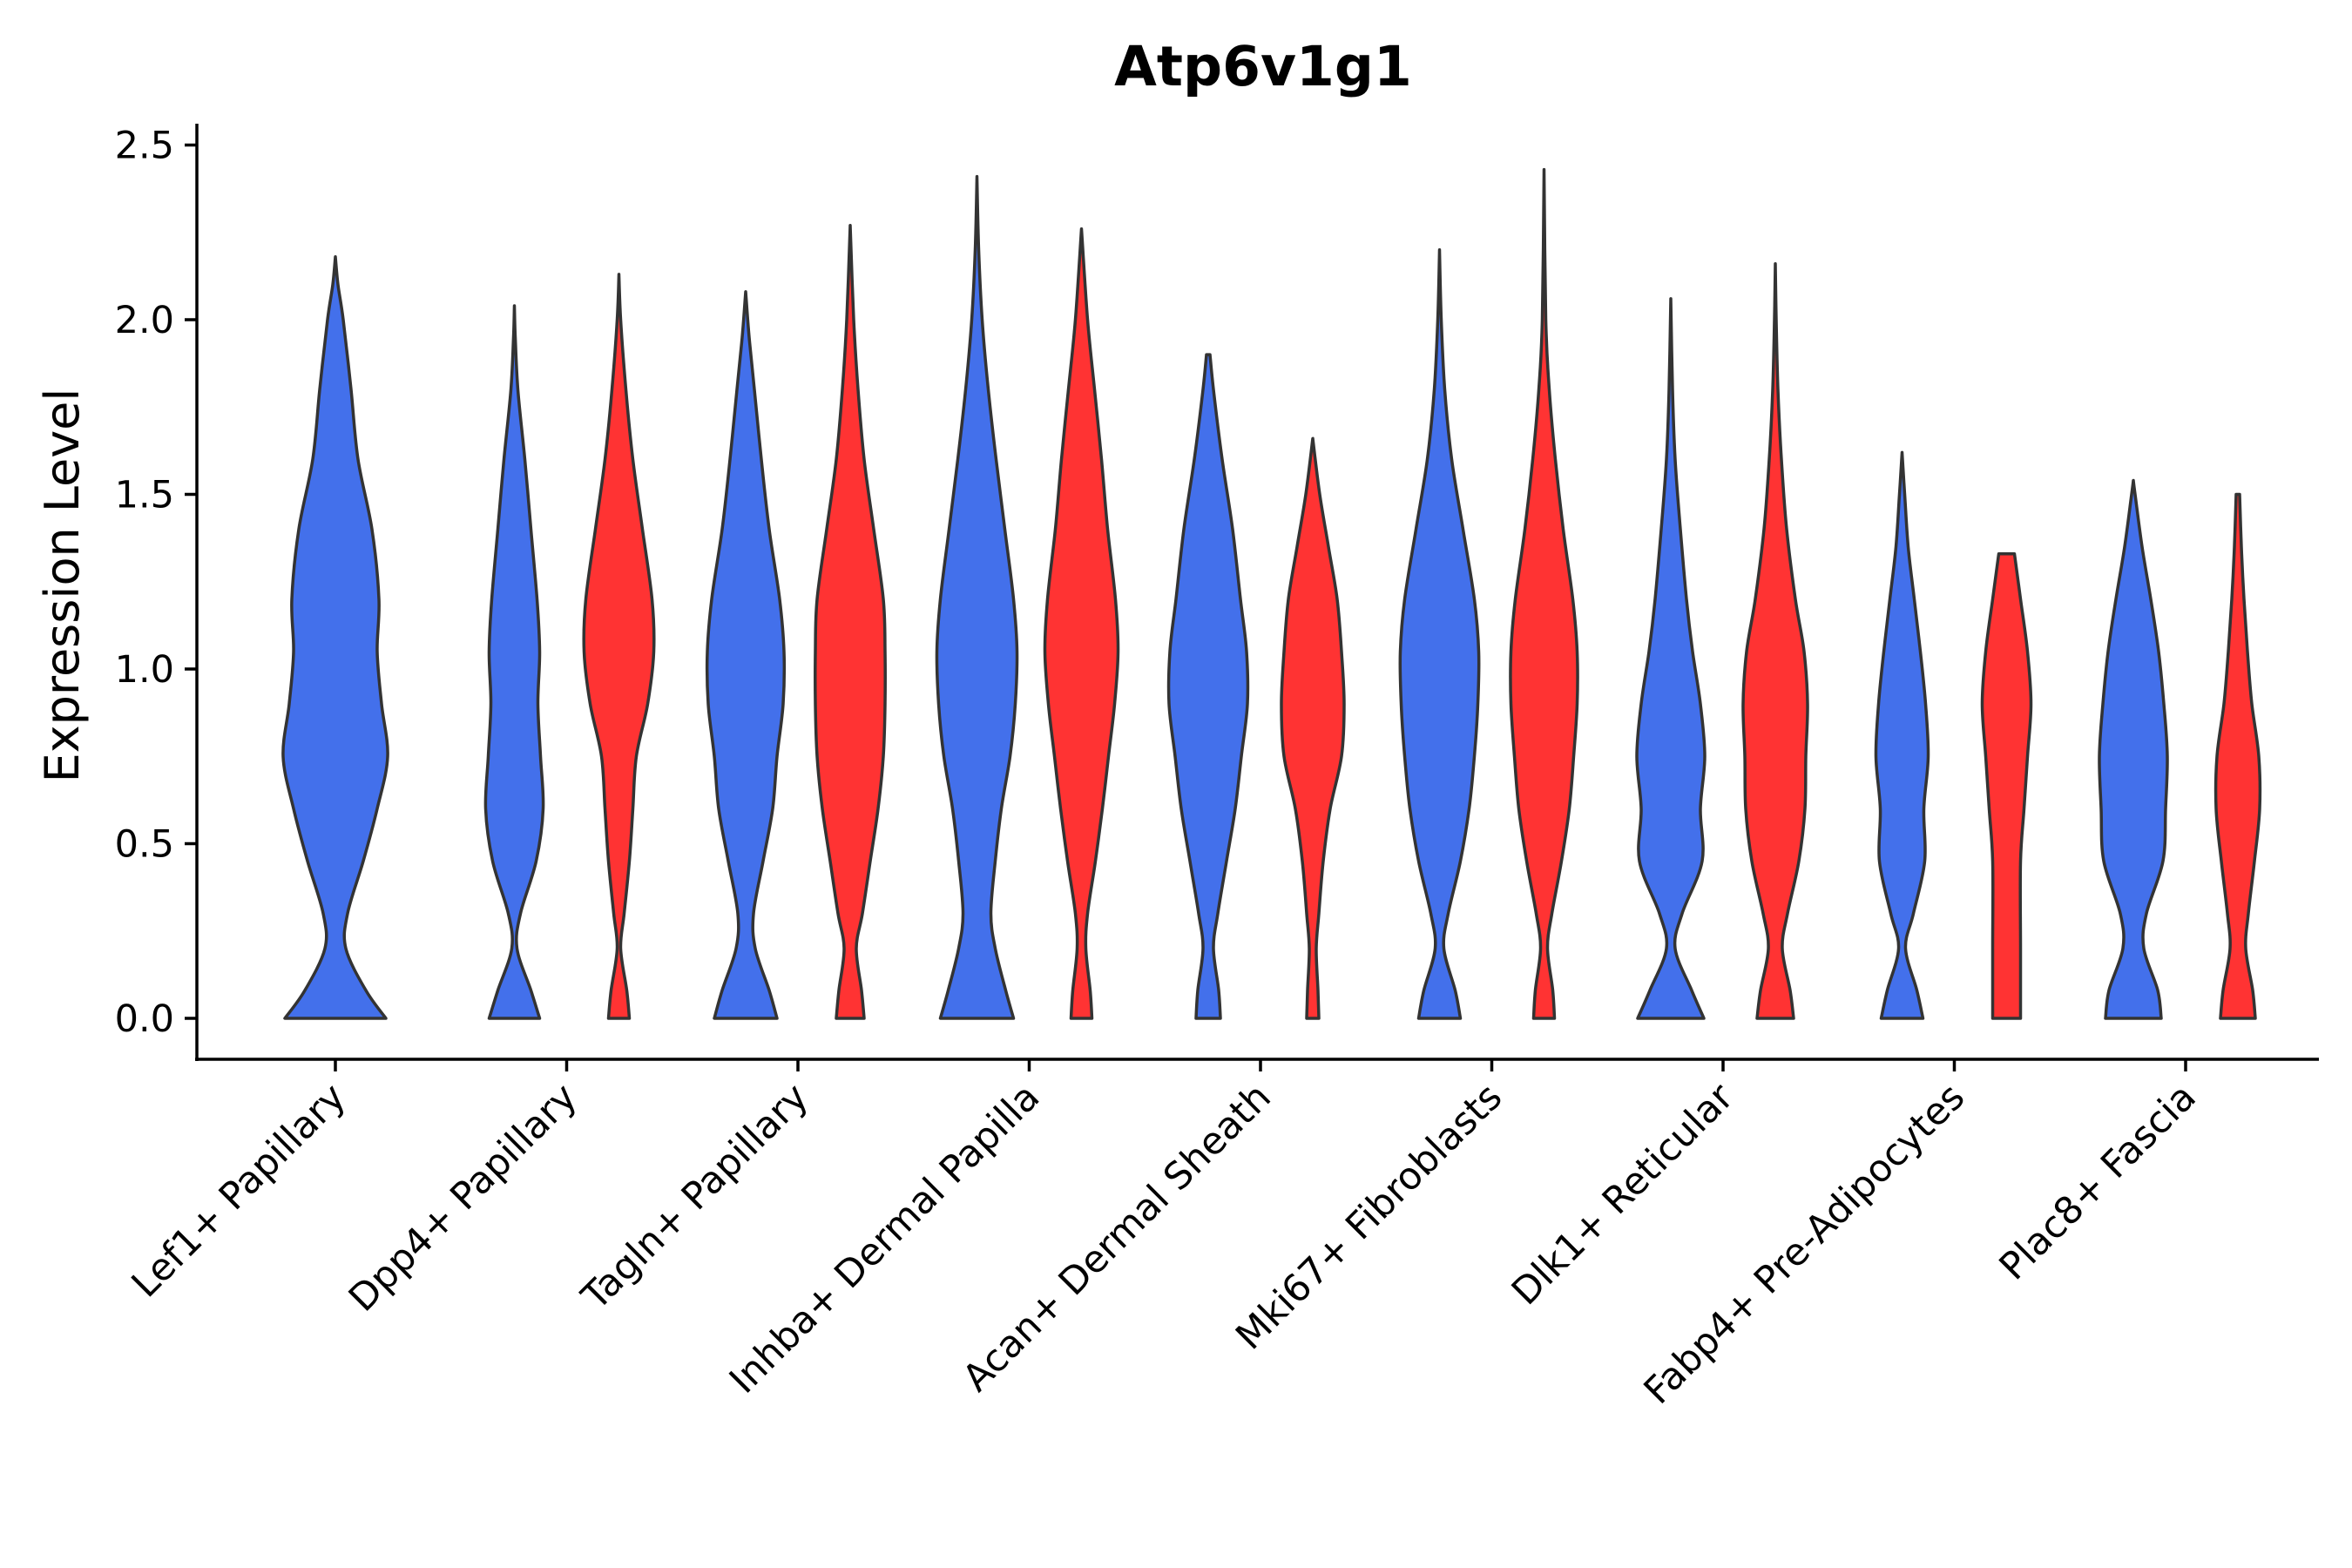 The height and width of the screenshot is (1568, 2352). What do you see at coordinates (1263, 66) in the screenshot?
I see `chart-title: Atp6v1g1` at bounding box center [1263, 66].